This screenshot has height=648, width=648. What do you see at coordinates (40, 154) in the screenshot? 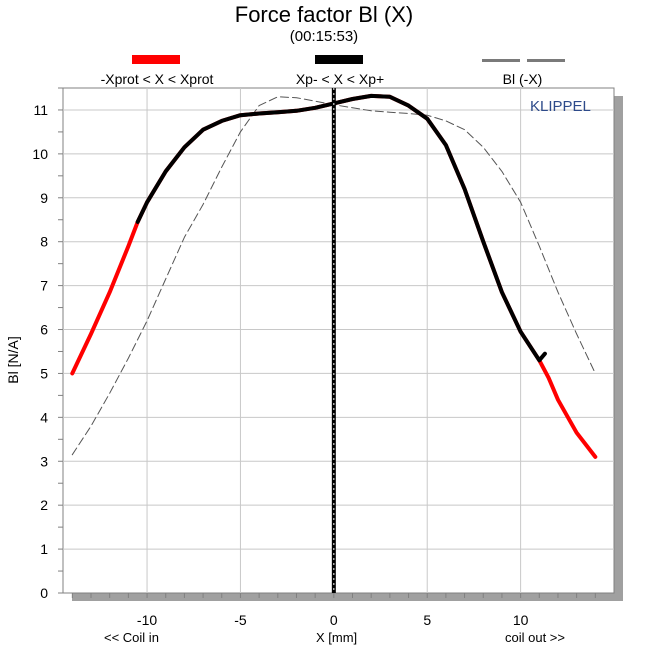
I see `y-tick-label: 10` at bounding box center [40, 154].